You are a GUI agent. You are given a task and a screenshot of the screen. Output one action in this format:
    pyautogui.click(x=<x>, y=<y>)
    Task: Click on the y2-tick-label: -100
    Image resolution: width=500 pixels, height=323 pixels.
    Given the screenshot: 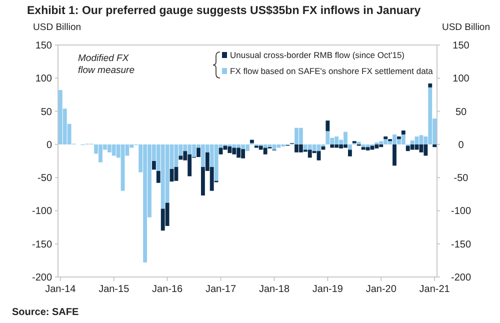 What is the action you would take?
    pyautogui.click(x=461, y=212)
    